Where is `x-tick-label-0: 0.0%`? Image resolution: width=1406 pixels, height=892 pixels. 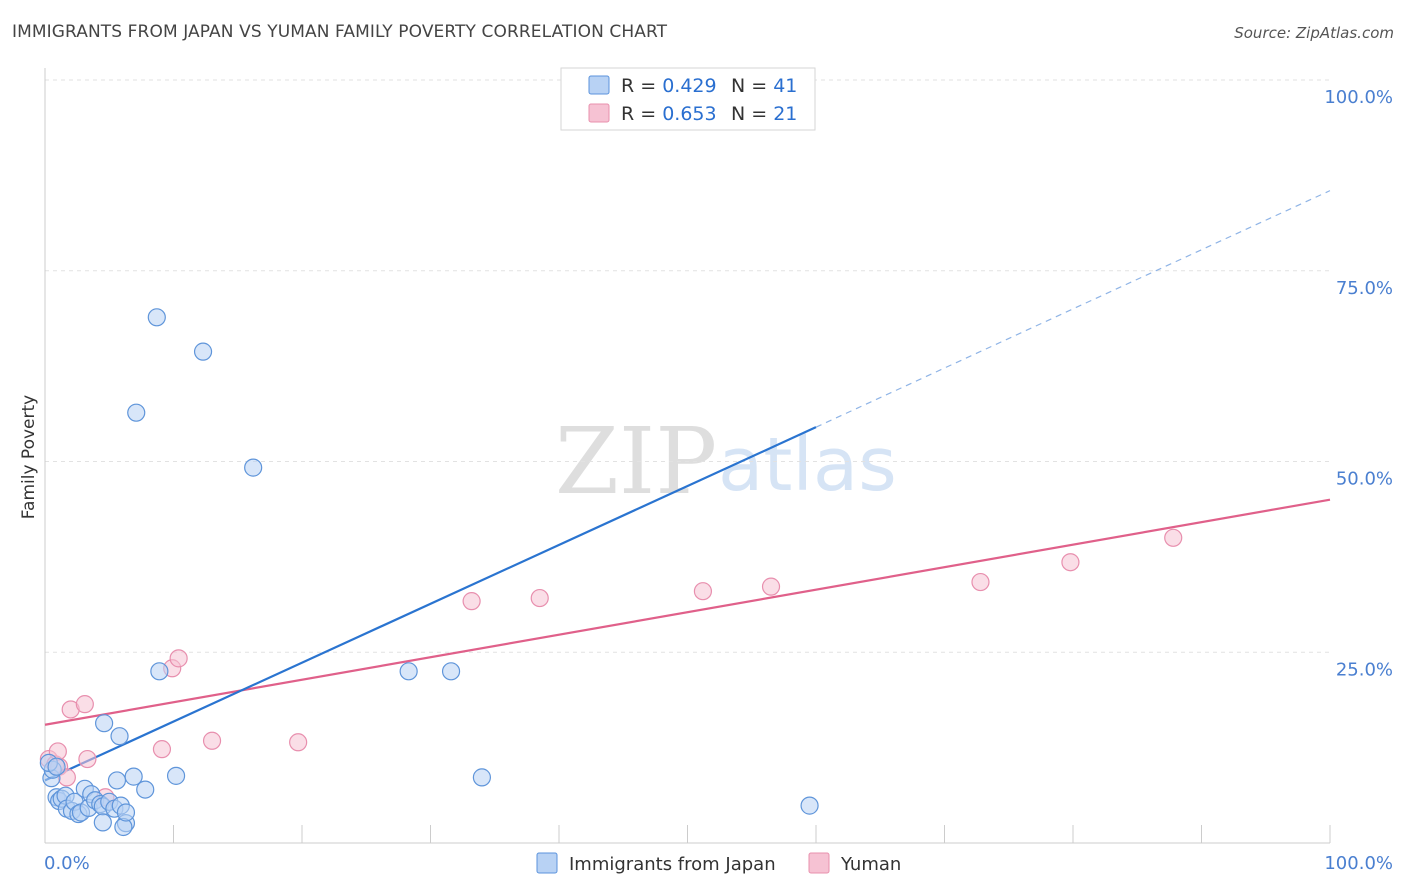
x-tick-label-0: 0.0% is located at coordinates (67, 863).